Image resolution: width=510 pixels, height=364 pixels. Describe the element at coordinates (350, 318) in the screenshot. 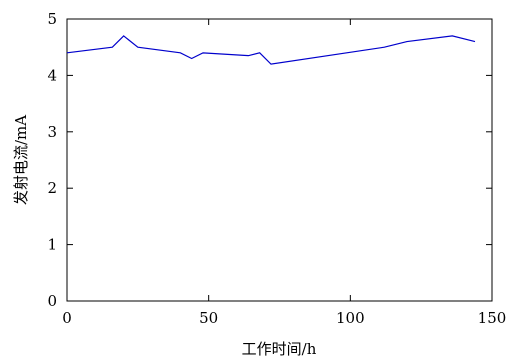

I see `x-tick-label: 100` at that location.